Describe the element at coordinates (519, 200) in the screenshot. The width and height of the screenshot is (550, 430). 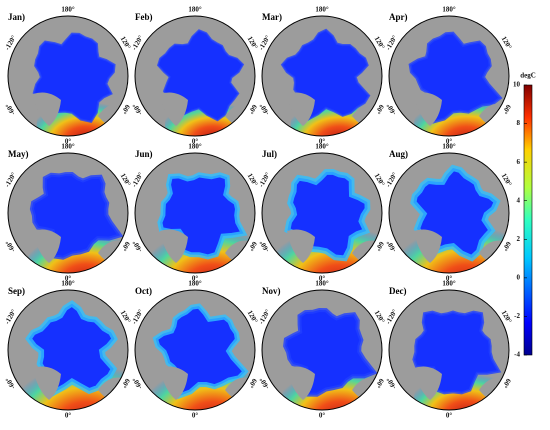
I see `colorbar-tick-label: 4` at that location.